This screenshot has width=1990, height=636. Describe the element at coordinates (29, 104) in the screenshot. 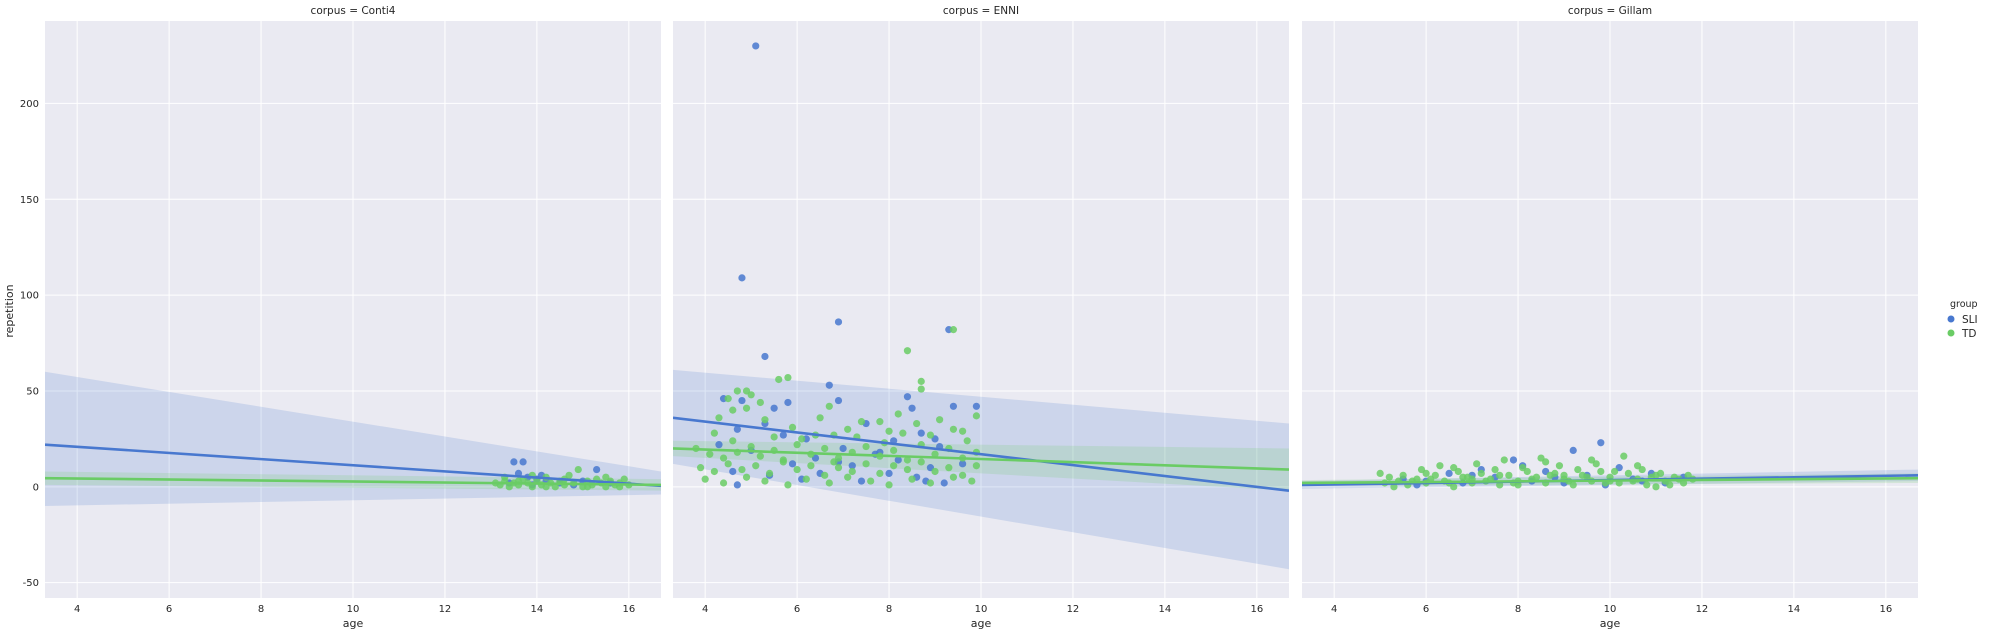

I see `y-tick-label: 200` at that location.